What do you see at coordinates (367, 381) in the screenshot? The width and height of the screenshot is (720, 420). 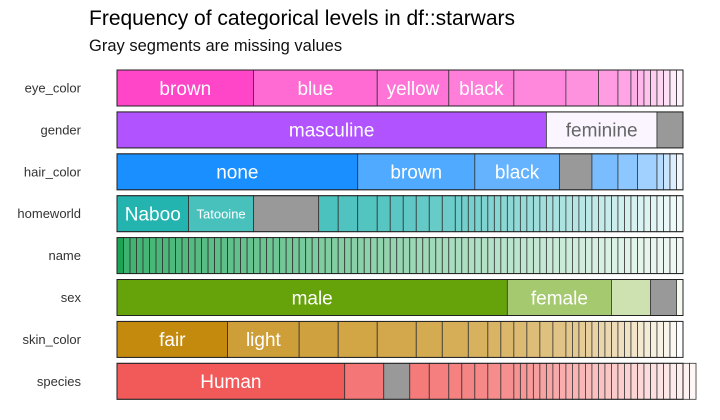 I see `row-species: species Human` at bounding box center [367, 381].